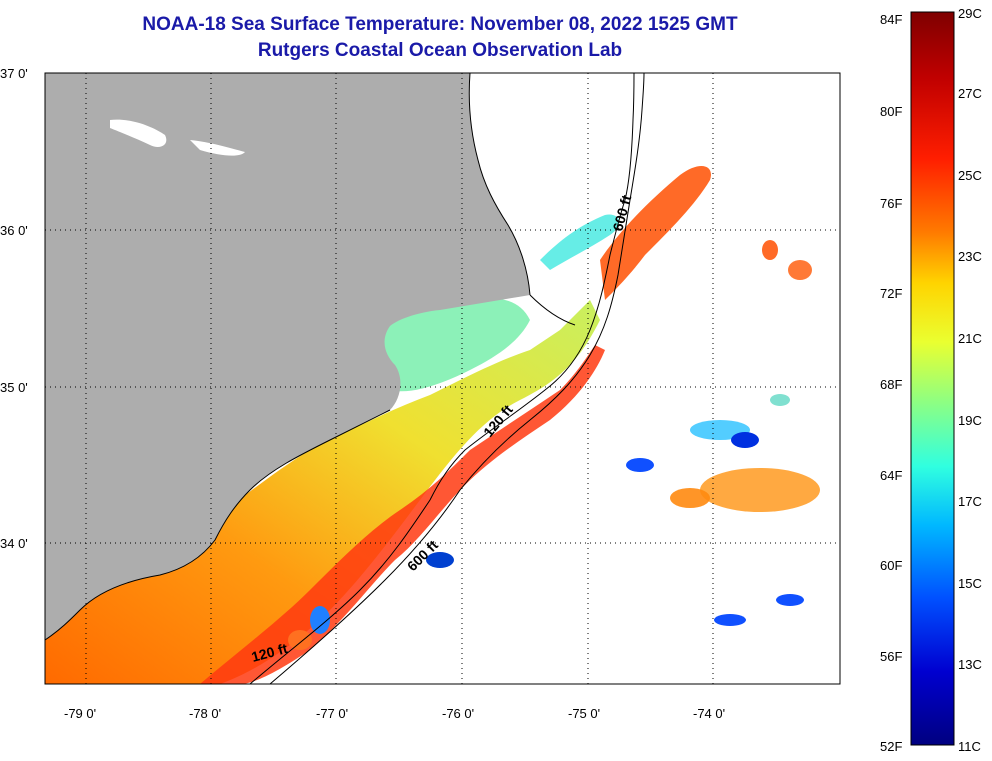 This screenshot has width=992, height=761. Describe the element at coordinates (970, 583) in the screenshot. I see `cb-c-label: 15C` at that location.